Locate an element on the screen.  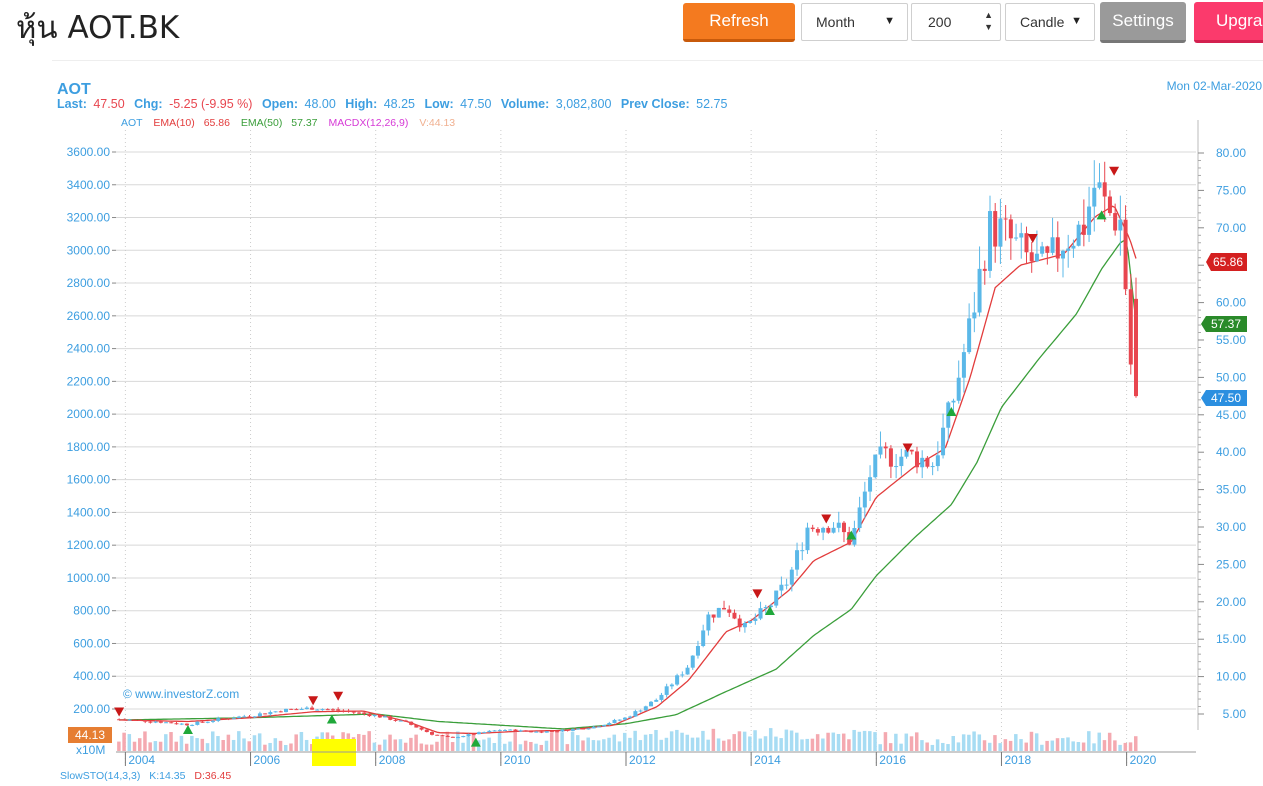
spinner-arrows-icon: ▲ ▼ is located at coordinates (988, 21).